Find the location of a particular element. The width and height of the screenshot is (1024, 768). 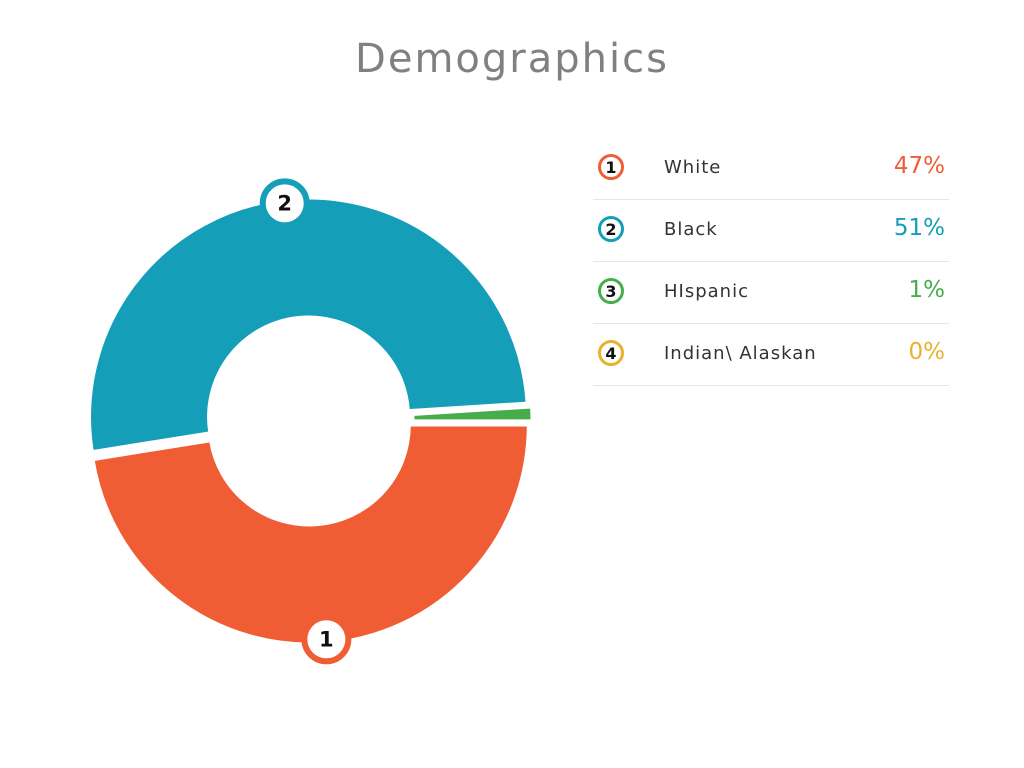

slice-badge-label-1: 1 is located at coordinates (326, 639).